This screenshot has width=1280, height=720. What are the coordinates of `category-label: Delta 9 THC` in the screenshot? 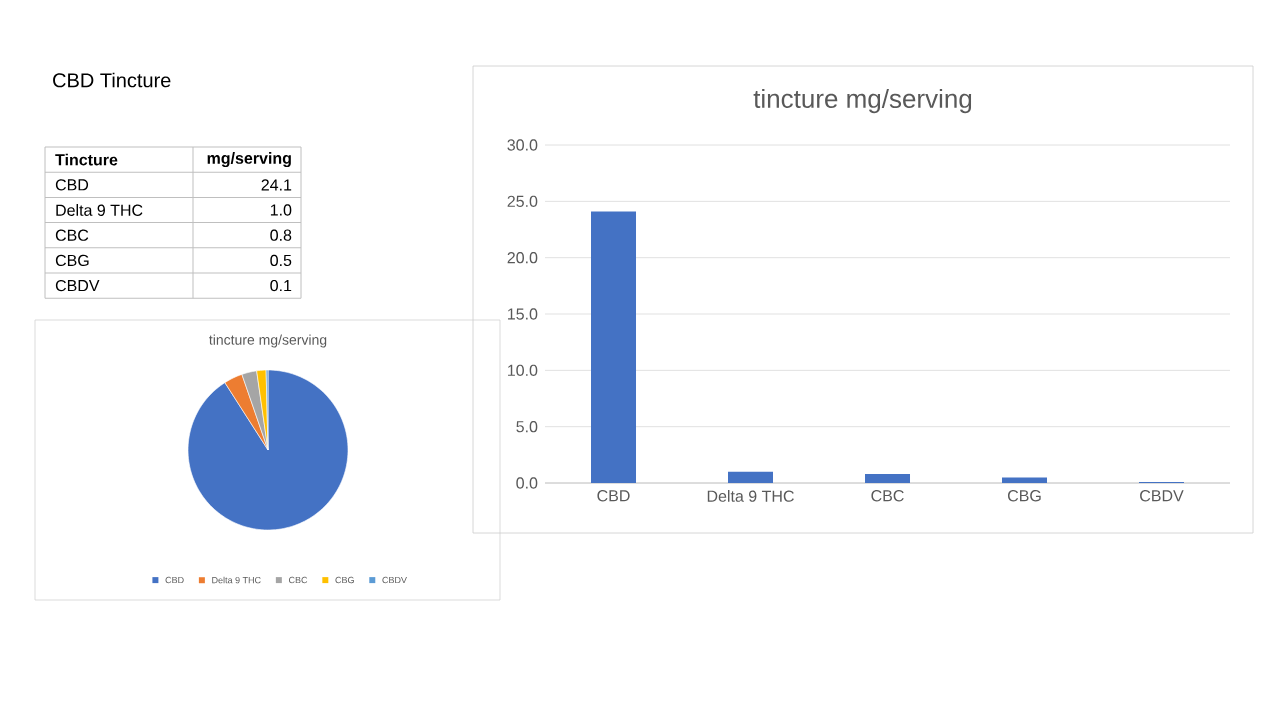 It's located at (99, 210).